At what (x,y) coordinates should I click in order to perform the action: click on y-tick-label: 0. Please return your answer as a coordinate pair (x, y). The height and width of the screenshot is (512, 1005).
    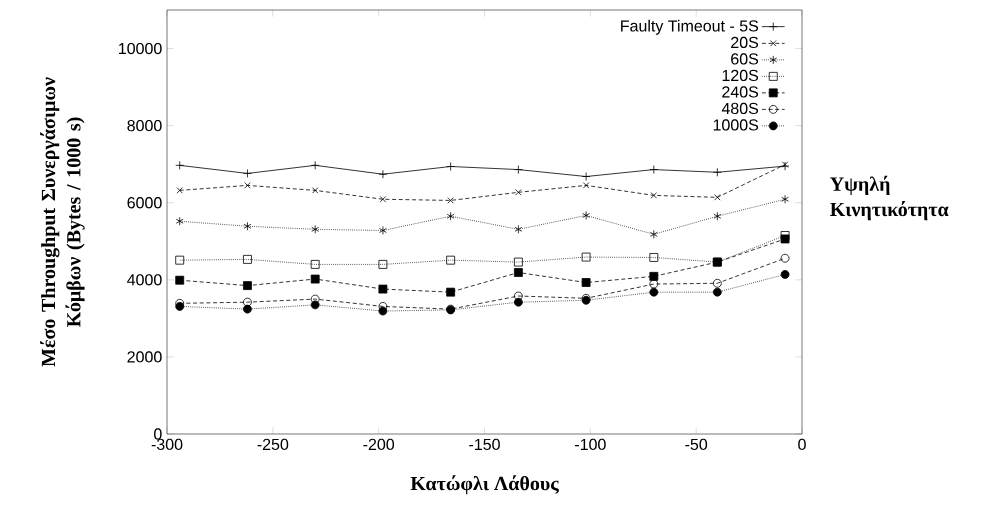
    Looking at the image, I should click on (158, 434).